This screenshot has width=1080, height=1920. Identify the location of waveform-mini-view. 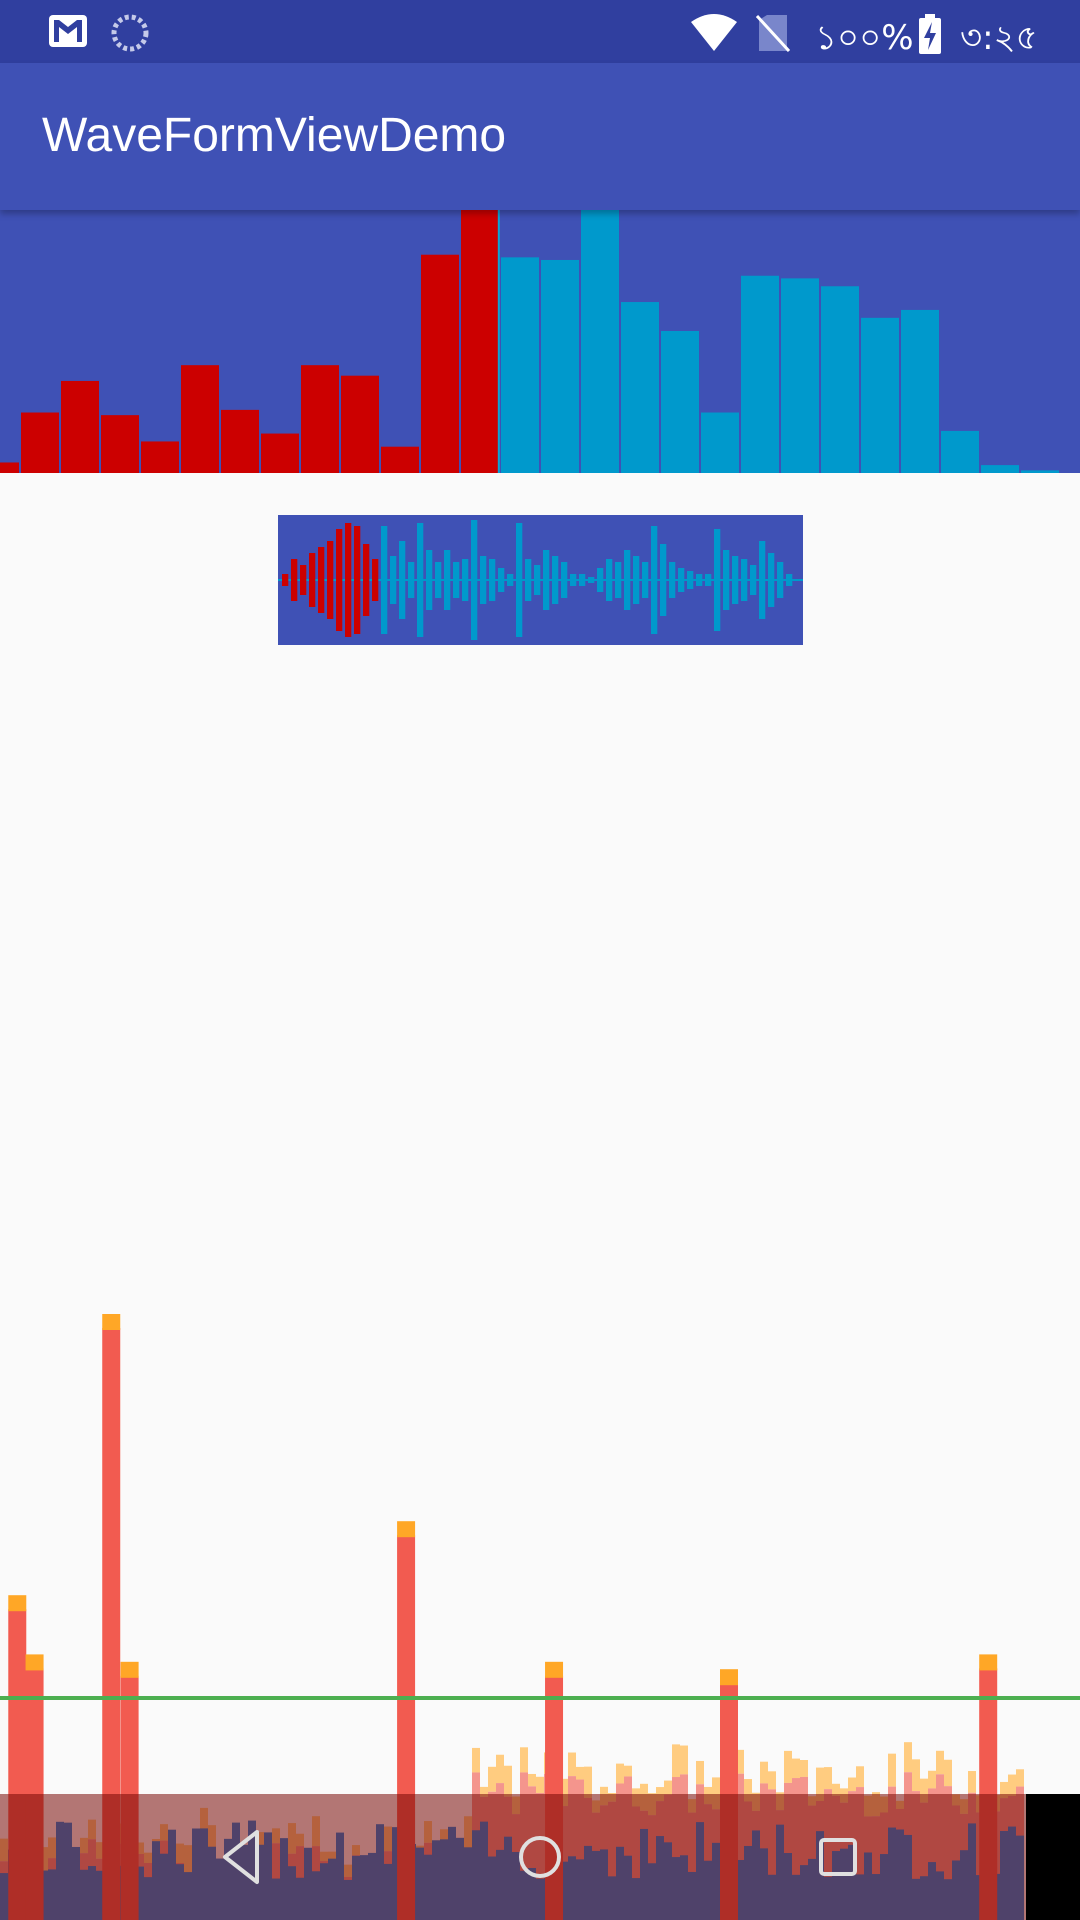
(540, 580).